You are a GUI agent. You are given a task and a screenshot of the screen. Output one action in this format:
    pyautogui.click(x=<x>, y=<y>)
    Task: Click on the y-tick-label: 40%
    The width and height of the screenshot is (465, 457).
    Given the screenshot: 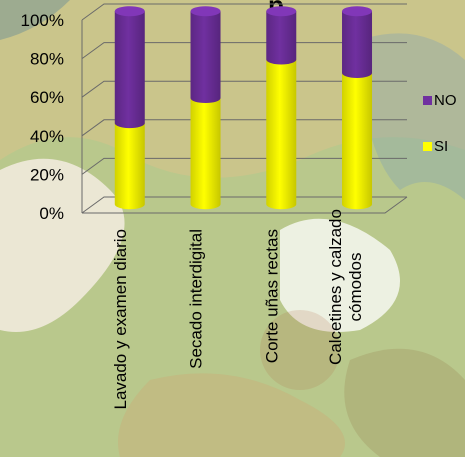 What is the action you would take?
    pyautogui.click(x=47, y=136)
    